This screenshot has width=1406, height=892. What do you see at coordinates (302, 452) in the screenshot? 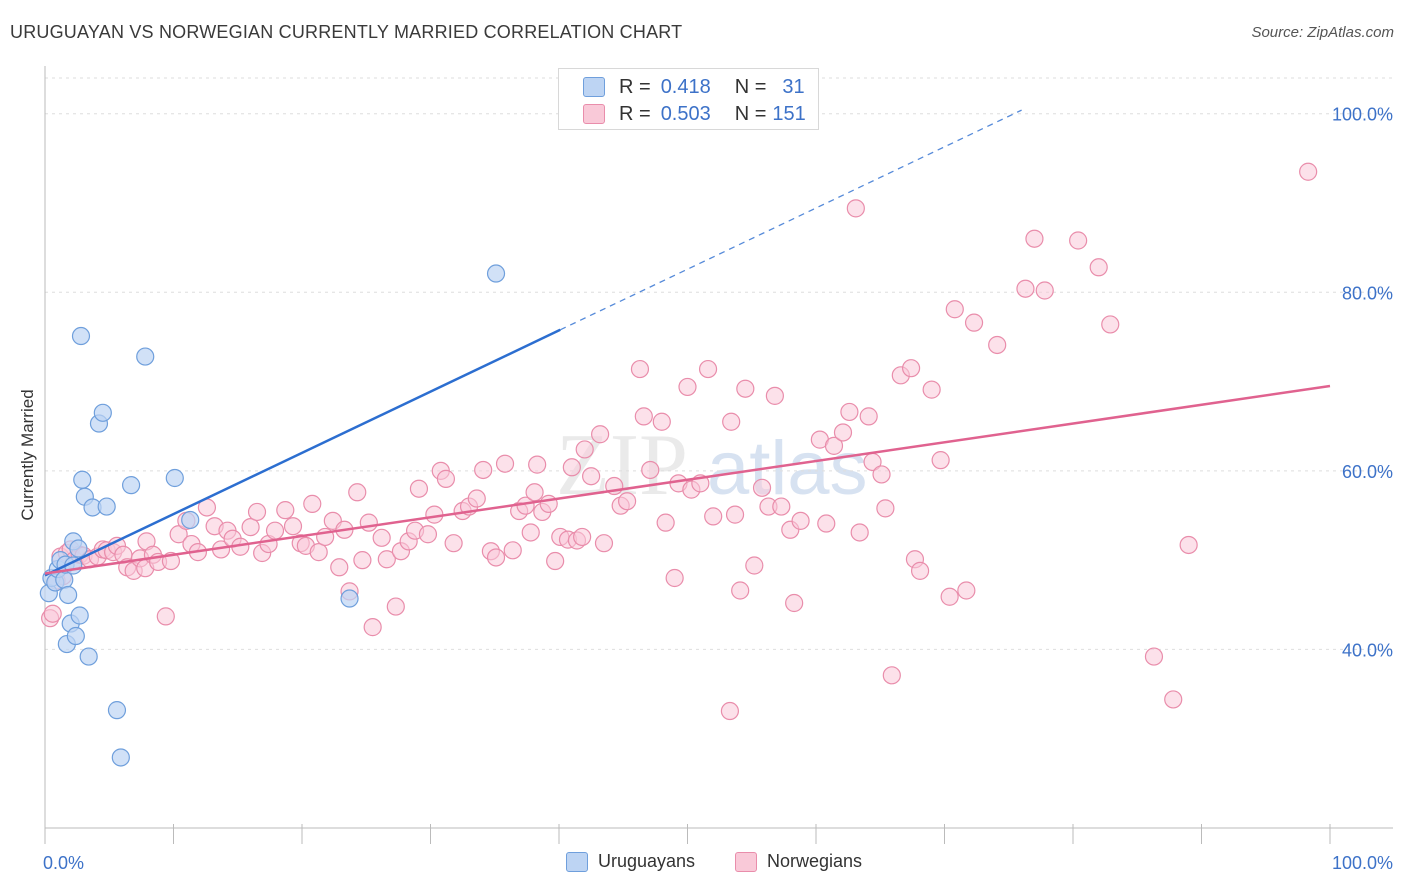
I see `uruguayans-trend-line` at bounding box center [302, 452].